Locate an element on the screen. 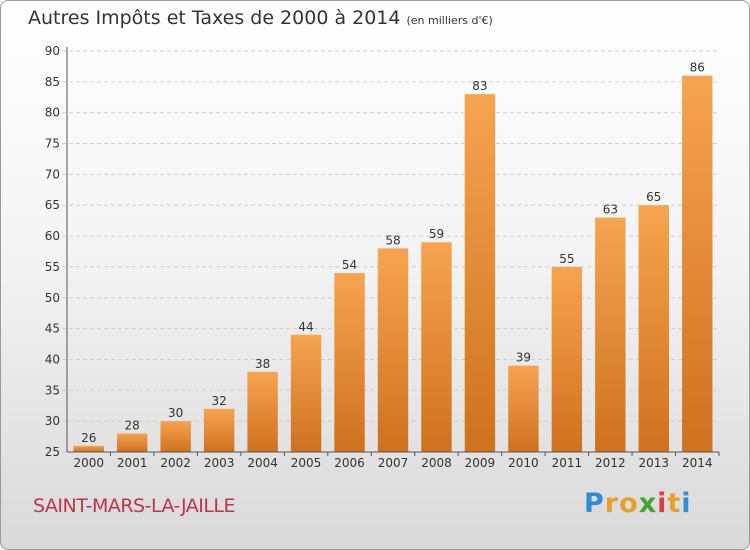 This screenshot has height=550, width=750. data-label-2008: 59 is located at coordinates (436, 234).